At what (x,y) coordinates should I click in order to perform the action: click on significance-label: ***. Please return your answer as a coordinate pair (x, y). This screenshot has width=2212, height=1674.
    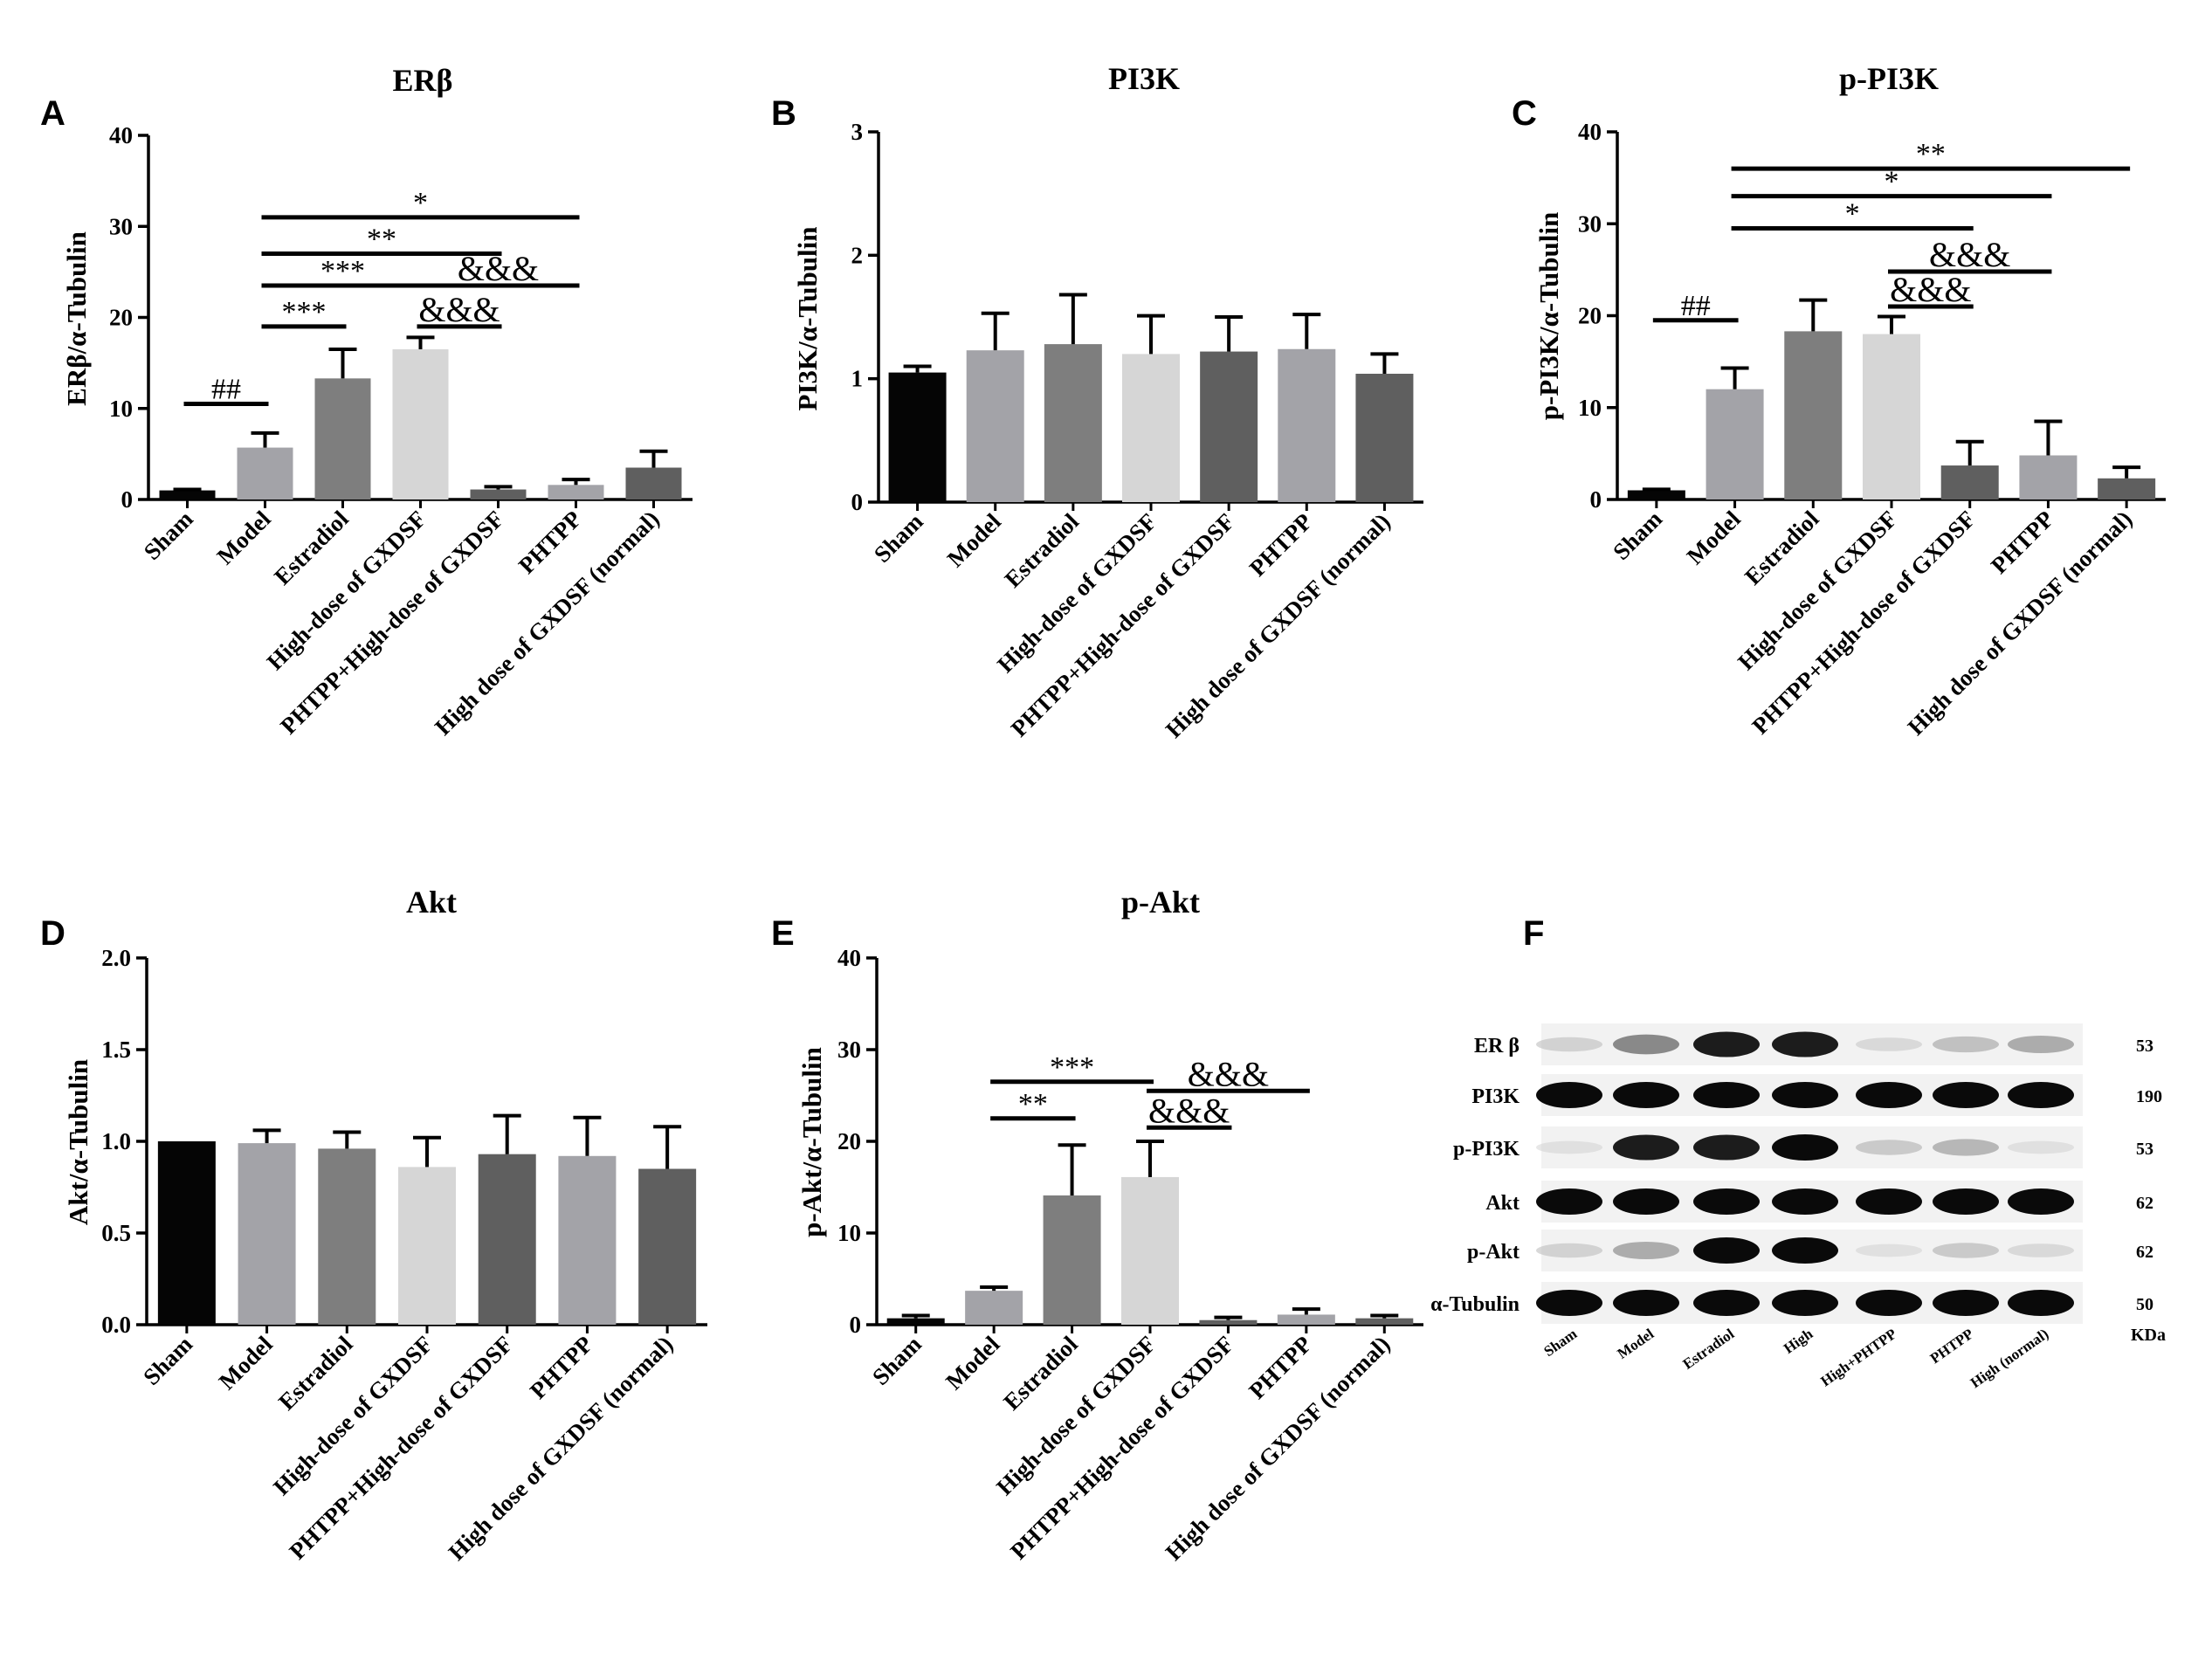
    Looking at the image, I should click on (304, 312).